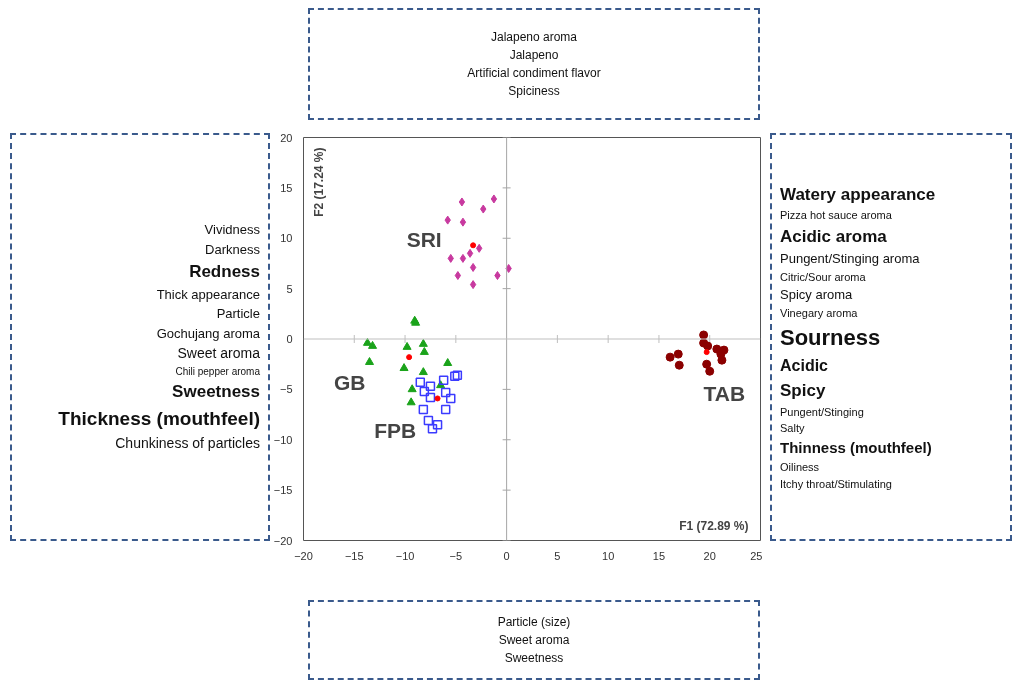 The width and height of the screenshot is (1035, 689). Describe the element at coordinates (659, 555) in the screenshot. I see `x-tick-label: 15` at that location.